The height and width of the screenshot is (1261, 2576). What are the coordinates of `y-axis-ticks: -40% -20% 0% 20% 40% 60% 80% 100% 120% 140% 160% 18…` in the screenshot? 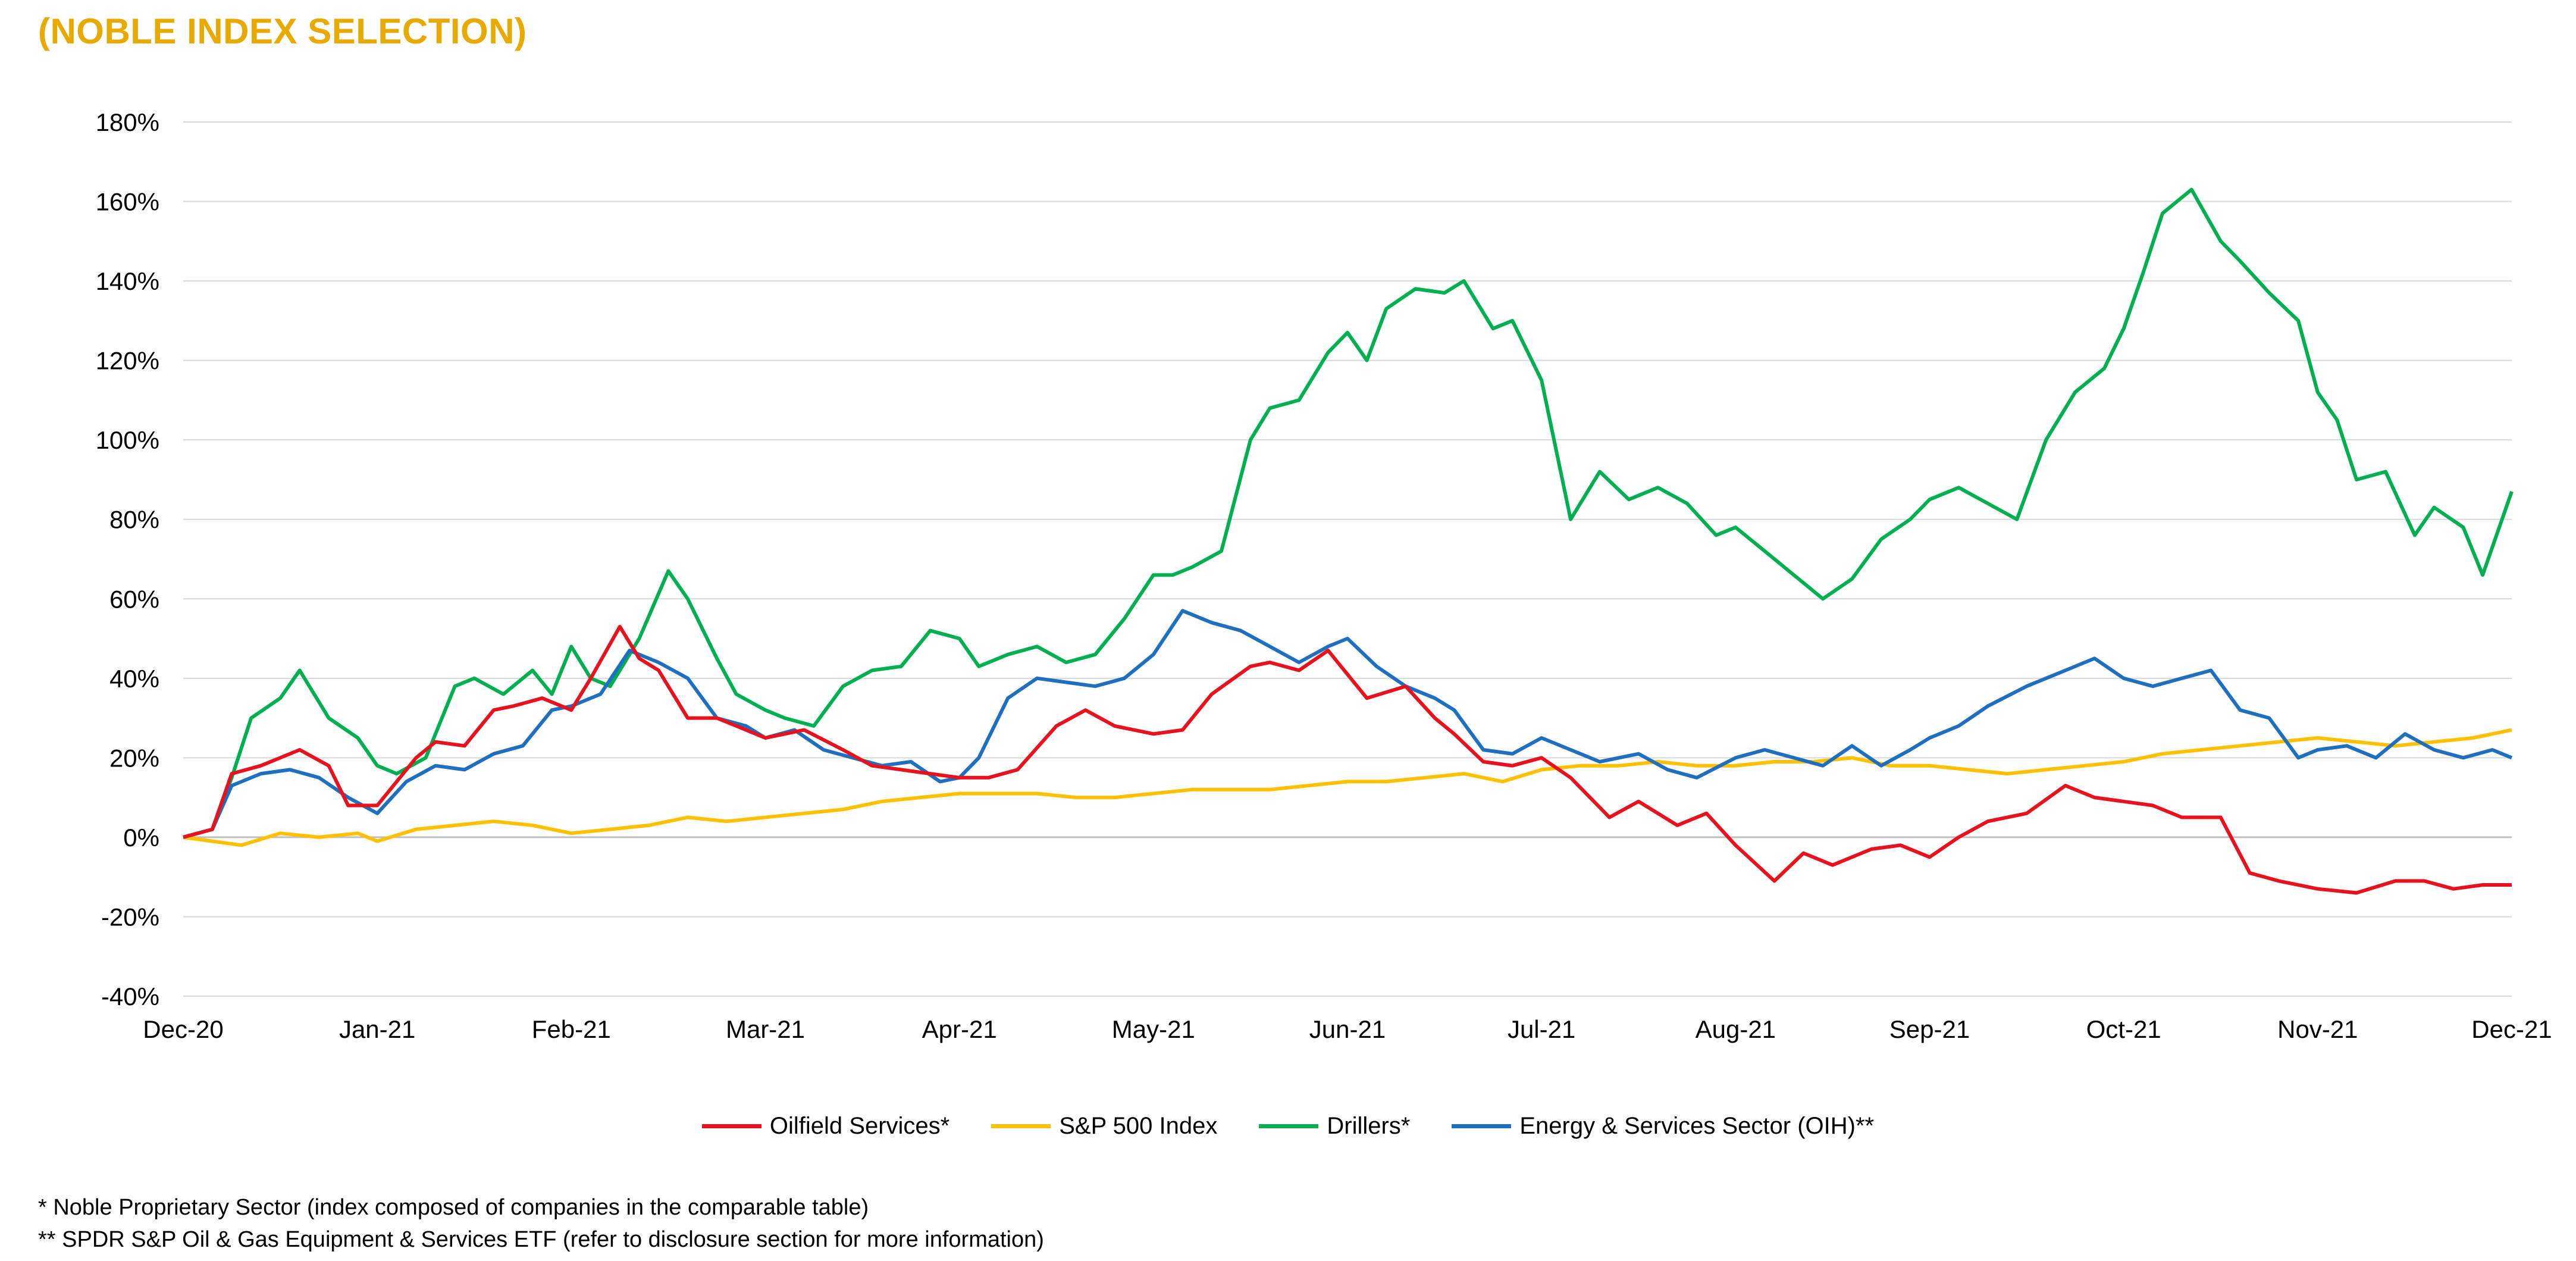 It's located at (128, 559).